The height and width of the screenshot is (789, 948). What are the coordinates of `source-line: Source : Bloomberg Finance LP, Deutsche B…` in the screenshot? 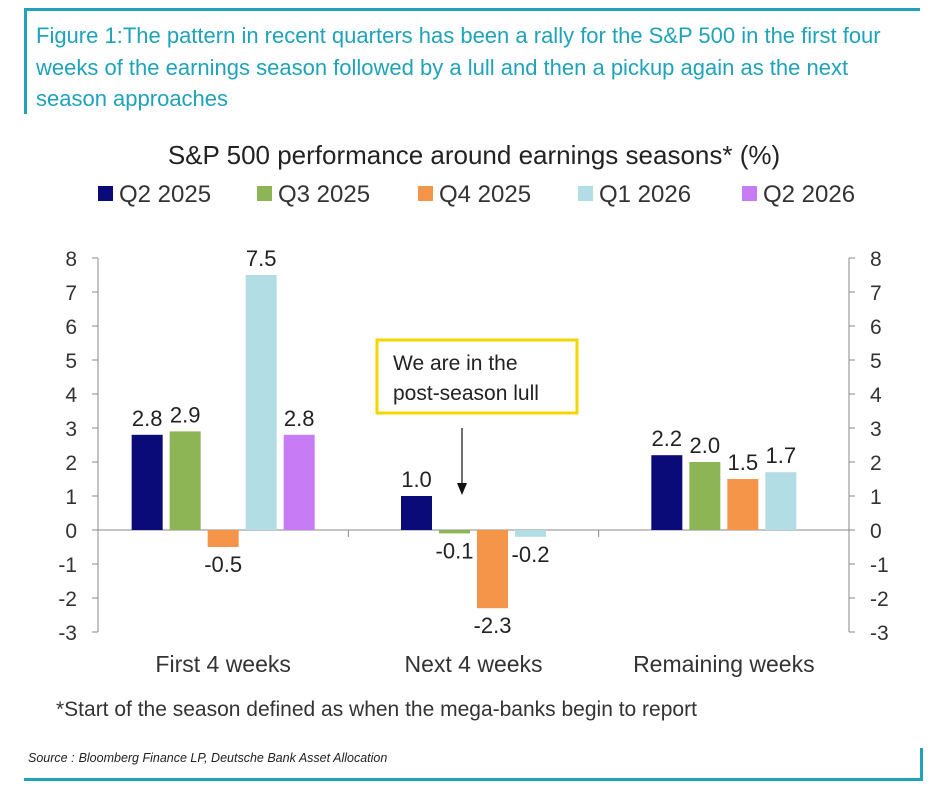 It's located at (207, 758).